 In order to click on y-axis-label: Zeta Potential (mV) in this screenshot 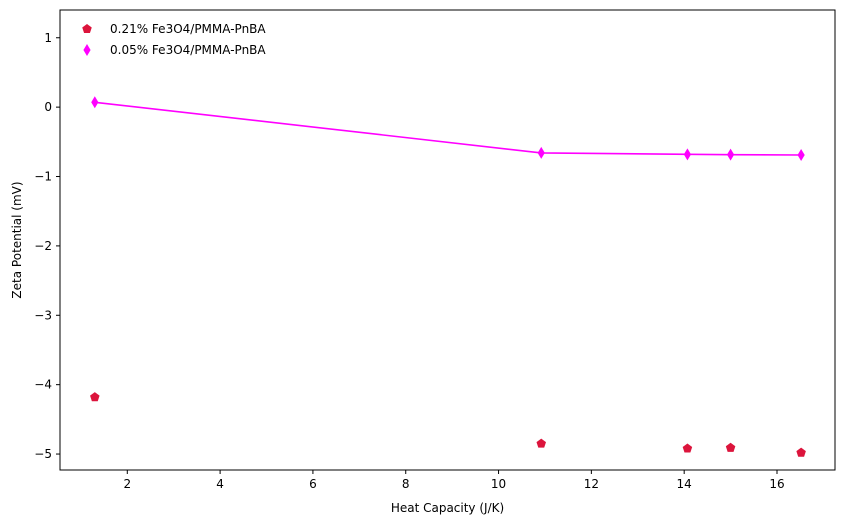, I will do `click(17, 239)`.